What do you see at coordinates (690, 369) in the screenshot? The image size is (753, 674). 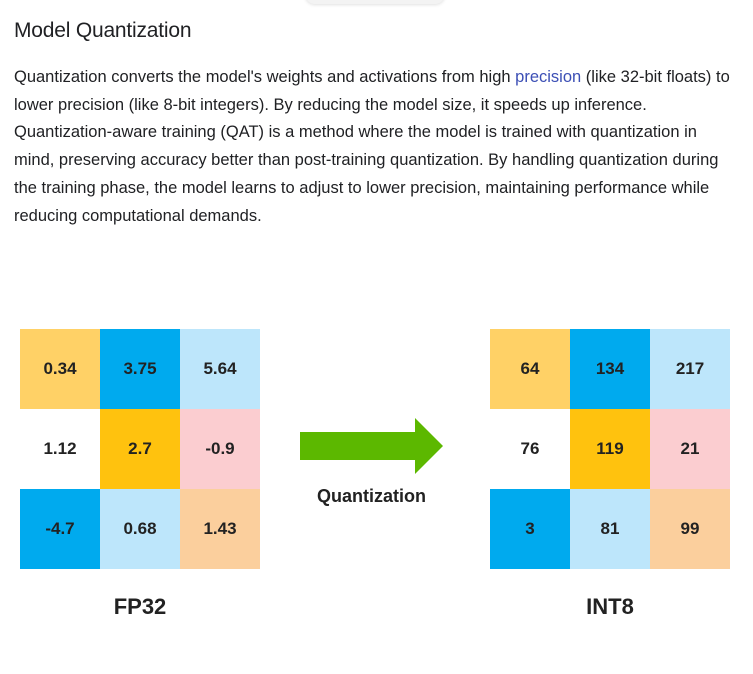 I see `int8-cell: 217` at bounding box center [690, 369].